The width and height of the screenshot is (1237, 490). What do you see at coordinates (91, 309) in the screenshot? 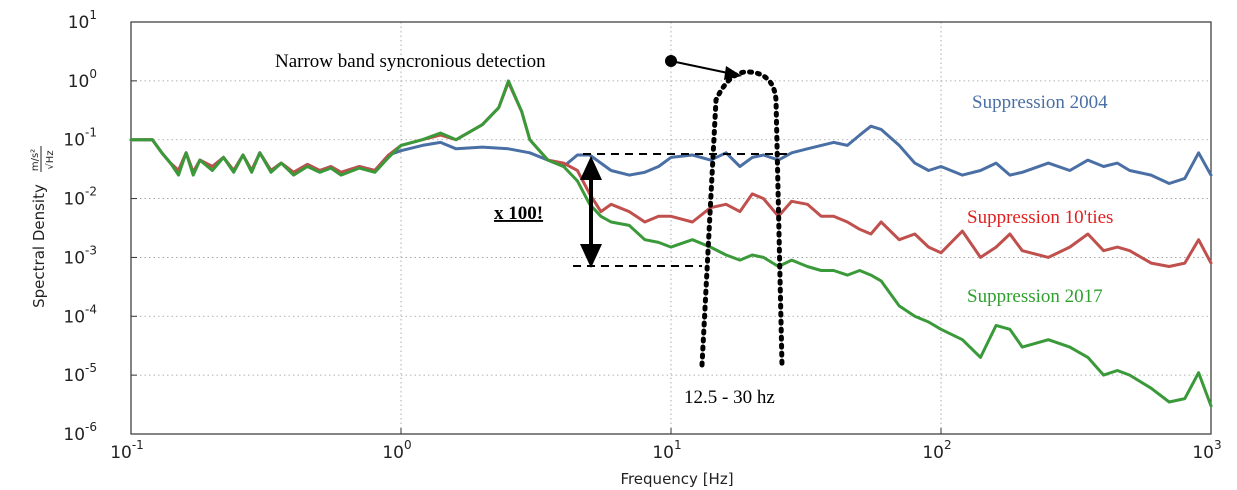
I see `y-tick-exponent: -4` at bounding box center [91, 309].